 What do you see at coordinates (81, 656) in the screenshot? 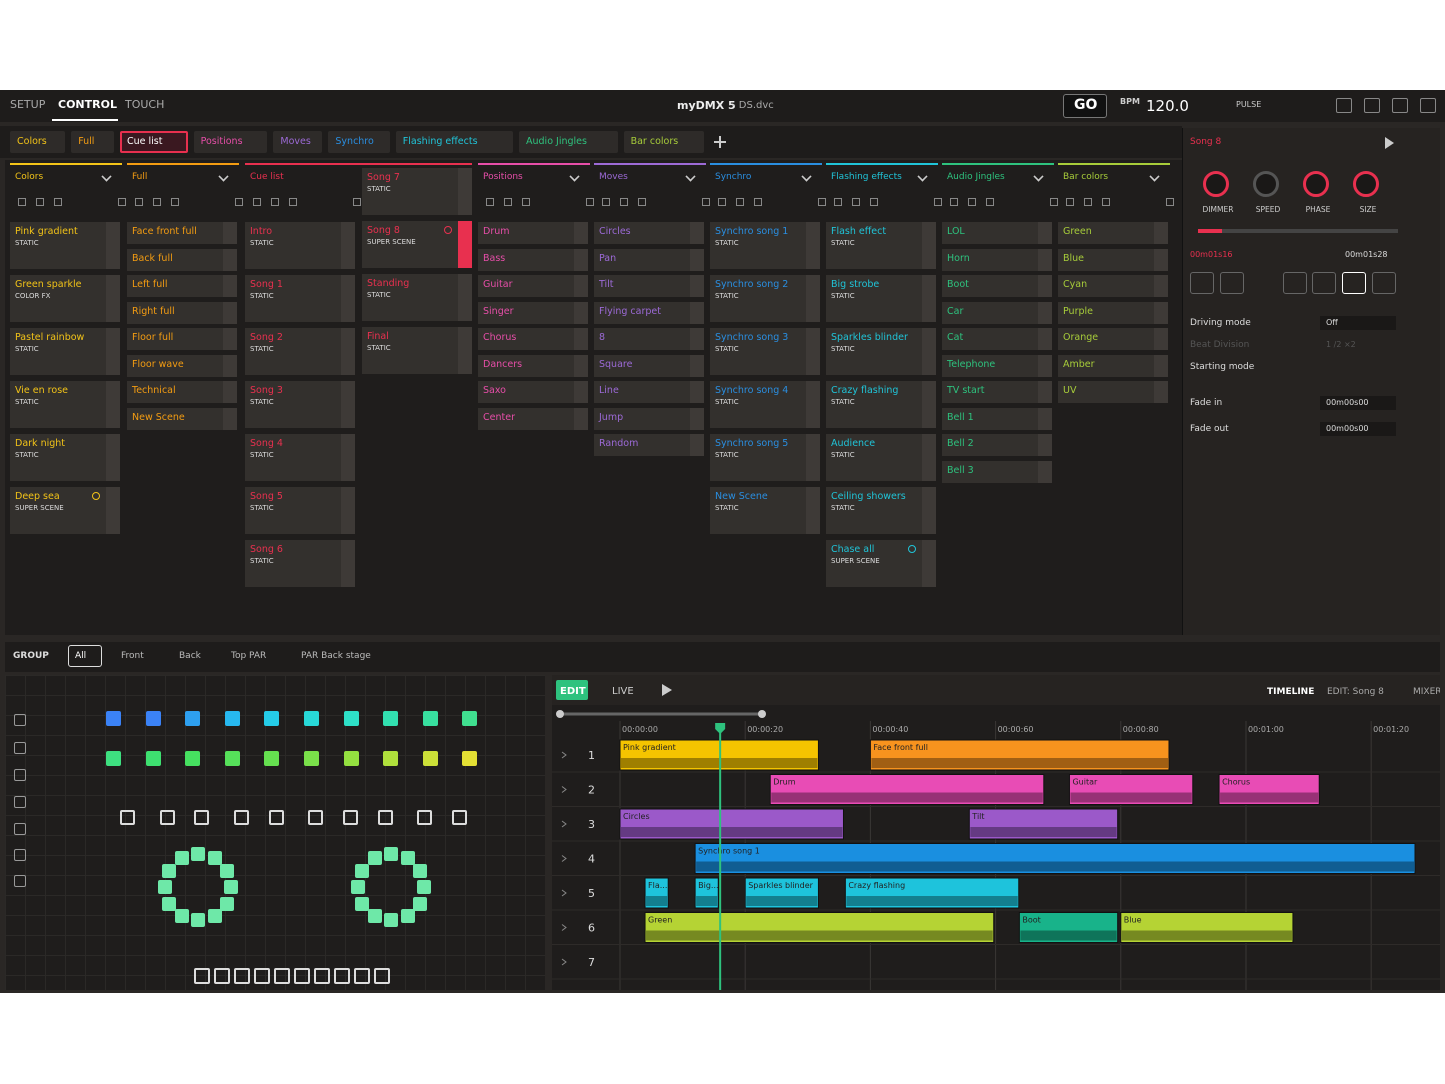
I see `group-item: All` at bounding box center [81, 656].